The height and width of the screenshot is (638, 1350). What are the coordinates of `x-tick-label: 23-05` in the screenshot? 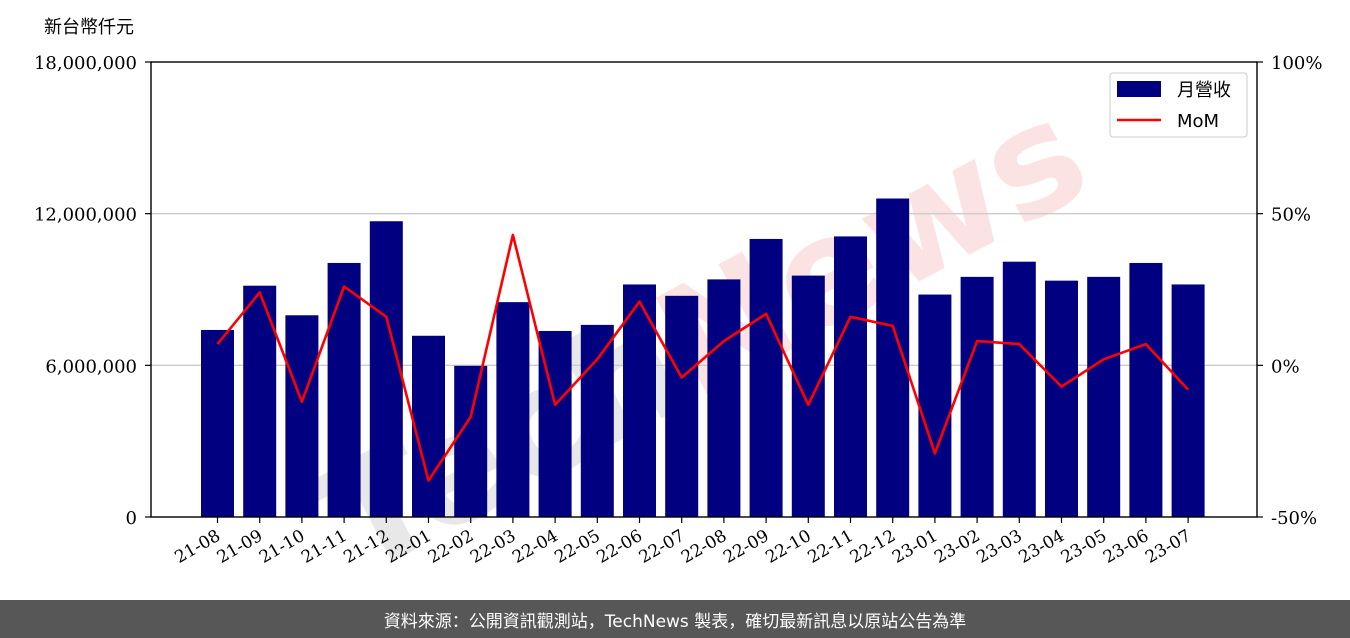 It's located at (1084, 547).